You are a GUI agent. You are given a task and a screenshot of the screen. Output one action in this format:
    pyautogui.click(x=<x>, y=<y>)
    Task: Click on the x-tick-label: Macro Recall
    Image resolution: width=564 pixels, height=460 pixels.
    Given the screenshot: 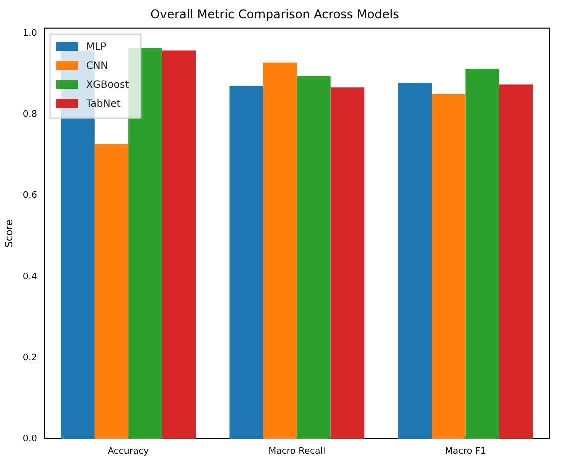 What is the action you would take?
    pyautogui.click(x=297, y=451)
    